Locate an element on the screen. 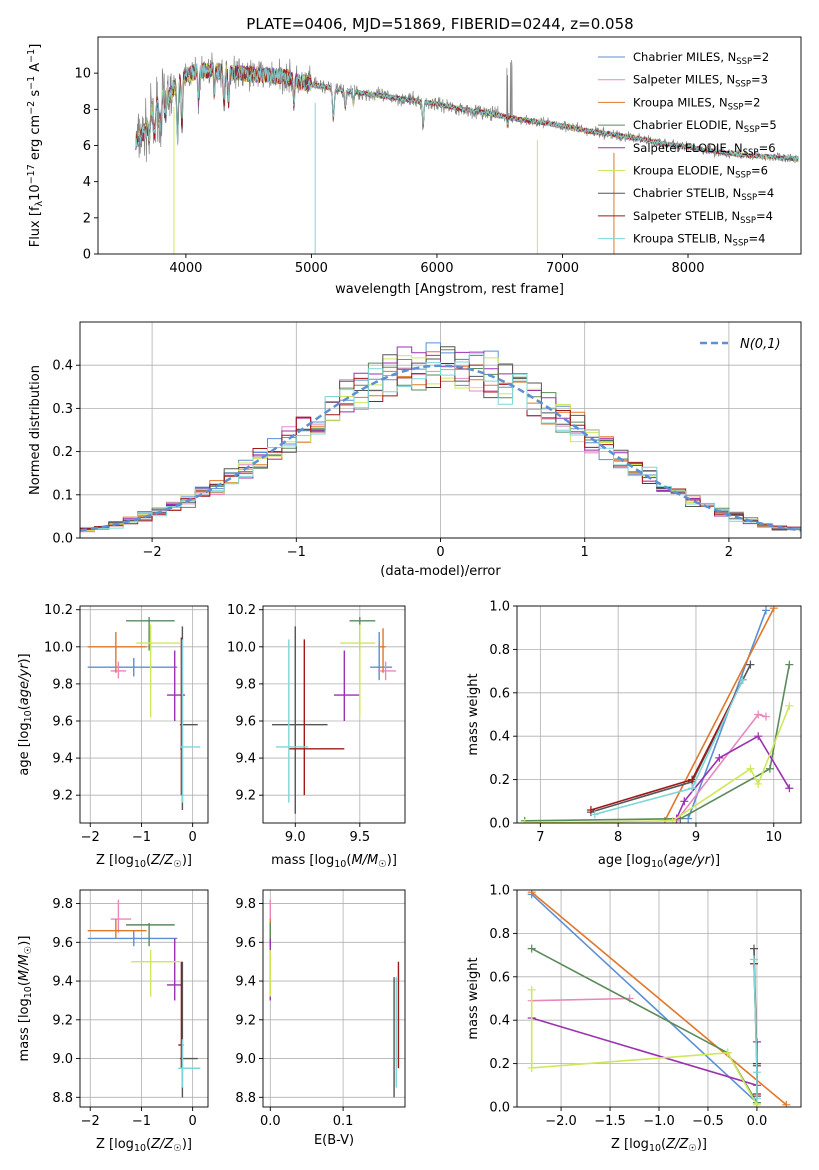 The image size is (819, 1170). y-axis-label-rendered: Flux [fλ10−17 erg cm−2 s−1 A−1] is located at coordinates (35, 146).